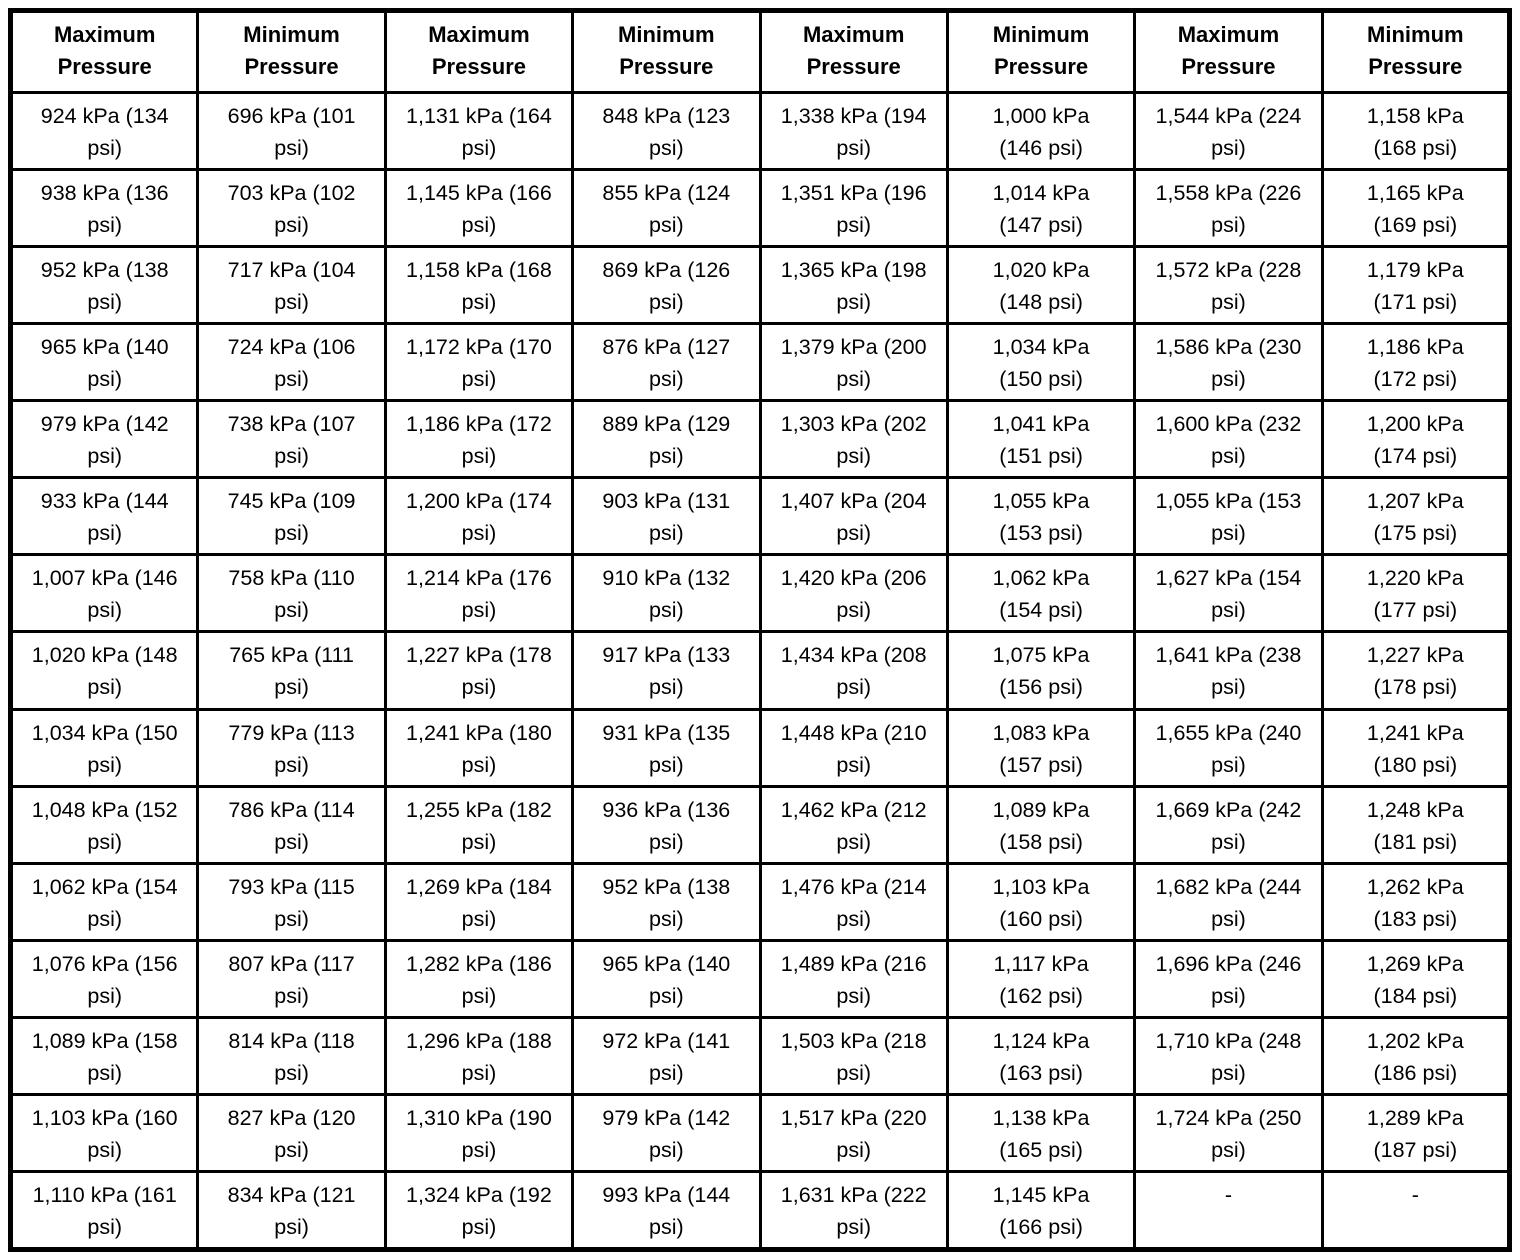  What do you see at coordinates (104, 516) in the screenshot?
I see `pressure-cell: 933 kPa (144 psi)` at bounding box center [104, 516].